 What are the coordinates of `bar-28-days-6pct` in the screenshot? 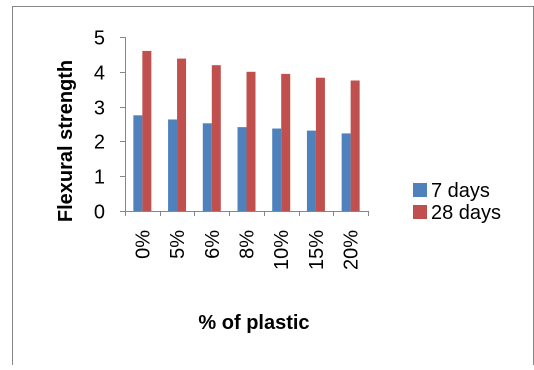 It's located at (216, 138).